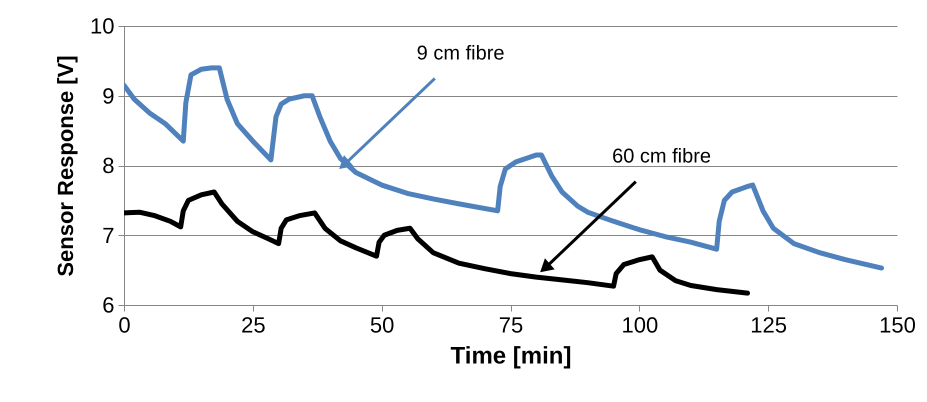  I want to click on x-tick-label: 50, so click(382, 325).